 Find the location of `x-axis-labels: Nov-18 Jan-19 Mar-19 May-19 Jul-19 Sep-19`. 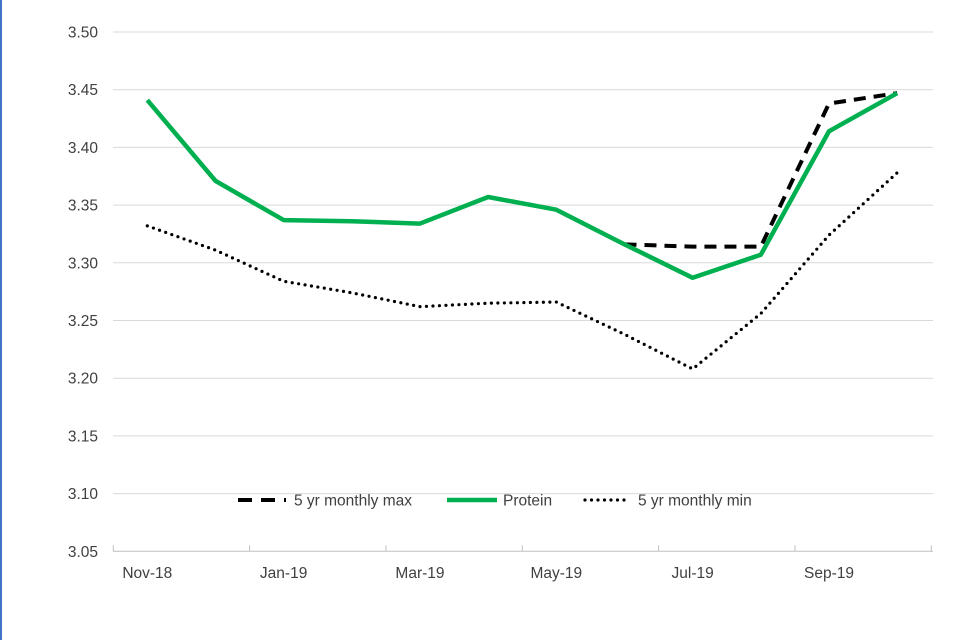

x-axis-labels: Nov-18 Jan-19 Mar-19 May-19 Jul-19 Sep-19 is located at coordinates (488, 573).